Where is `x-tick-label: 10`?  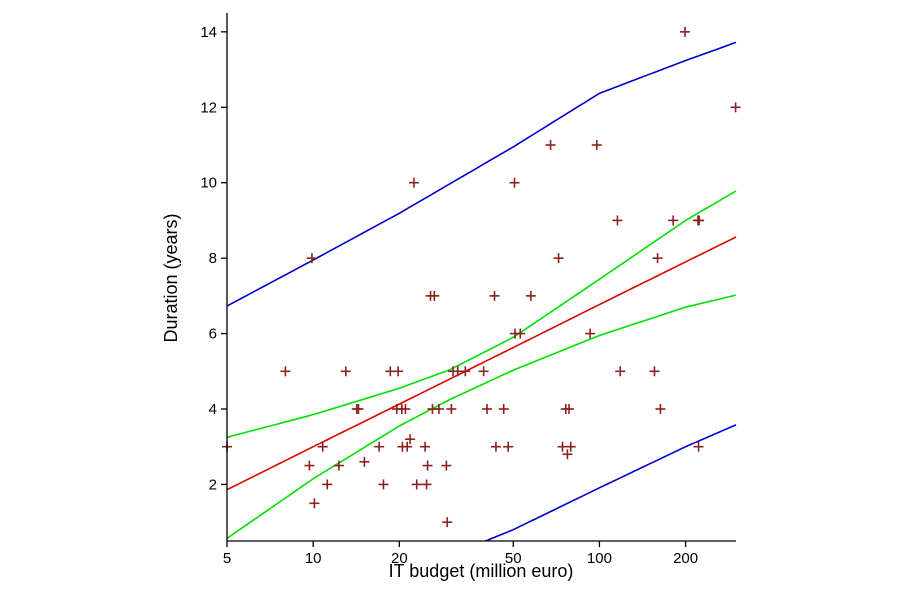 x-tick-label: 10 is located at coordinates (313, 558).